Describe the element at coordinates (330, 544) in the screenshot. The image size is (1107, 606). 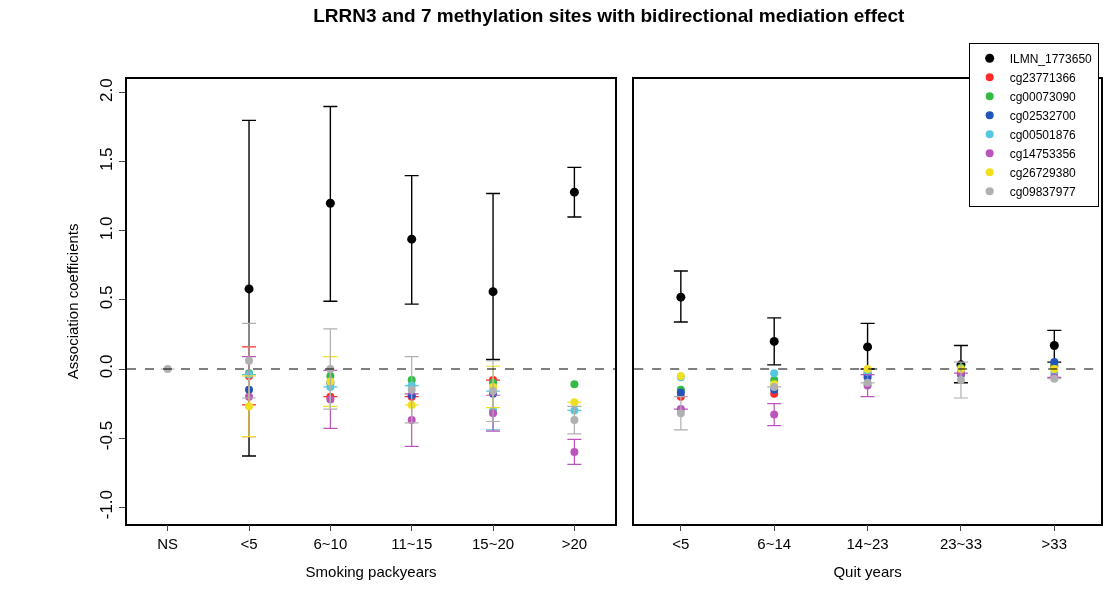
I see `x-tick-label: 6~10` at that location.